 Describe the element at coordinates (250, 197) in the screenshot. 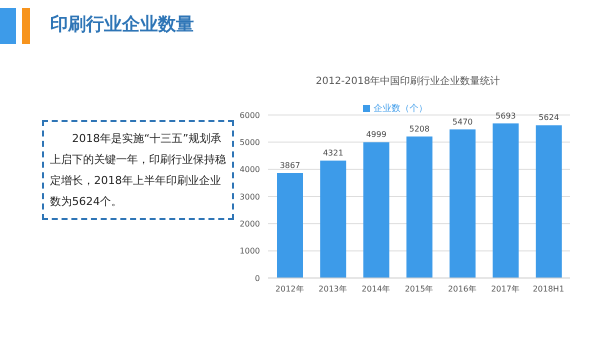

I see `y-tick-label: 3000` at that location.